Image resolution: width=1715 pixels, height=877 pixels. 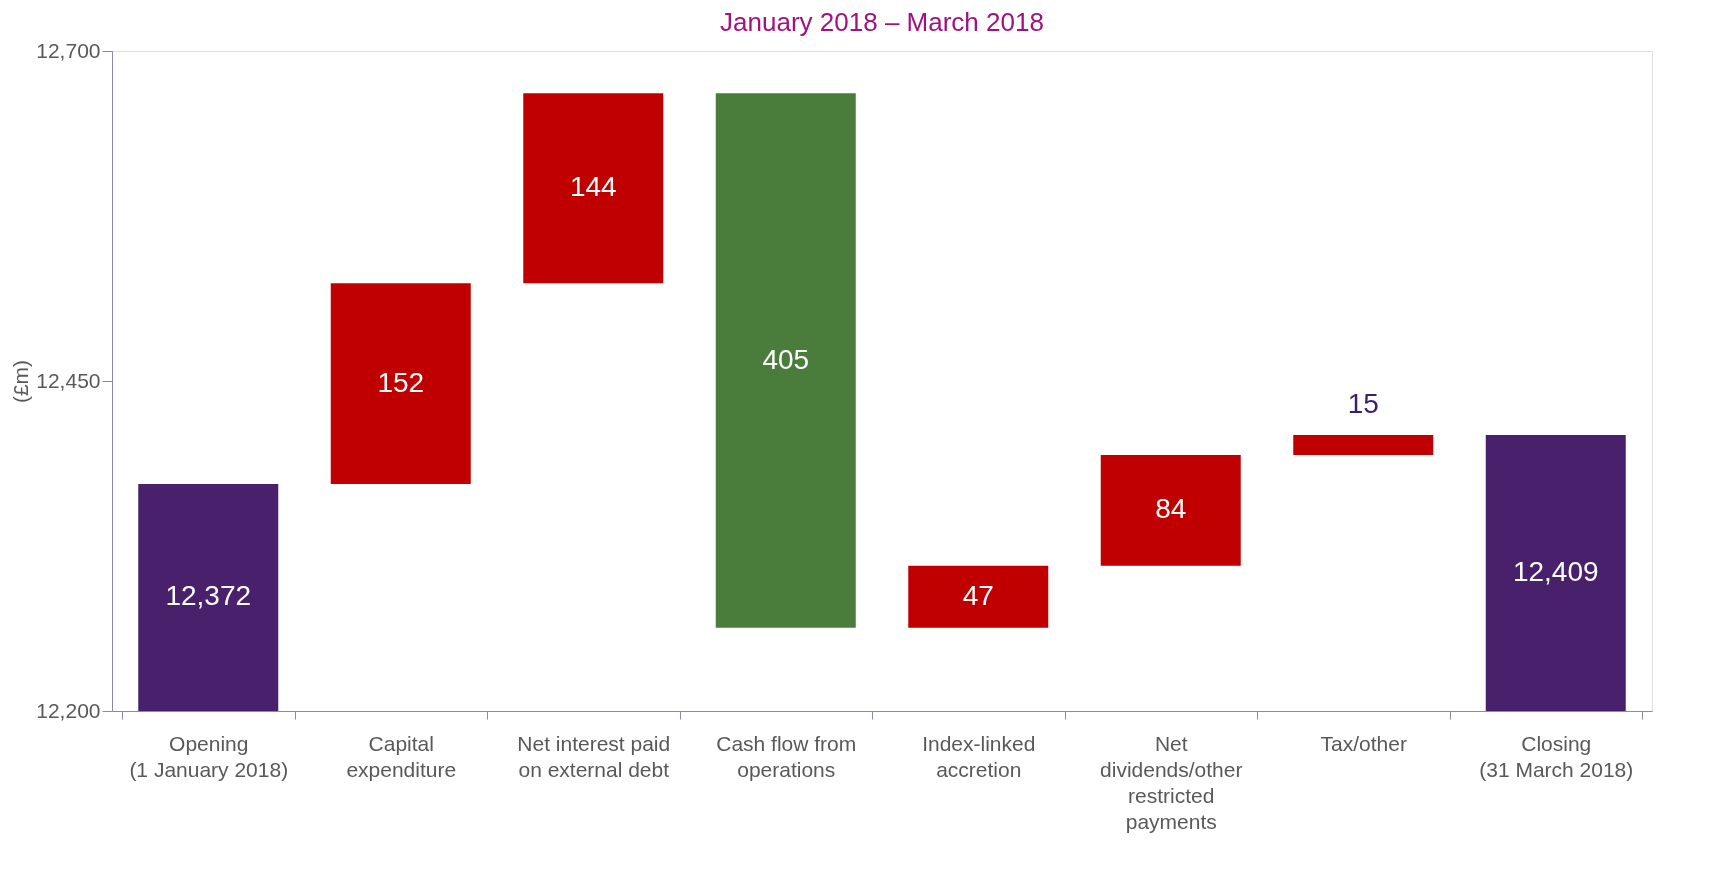 I want to click on x-tick-label: Cash flow from operations, so click(x=786, y=756).